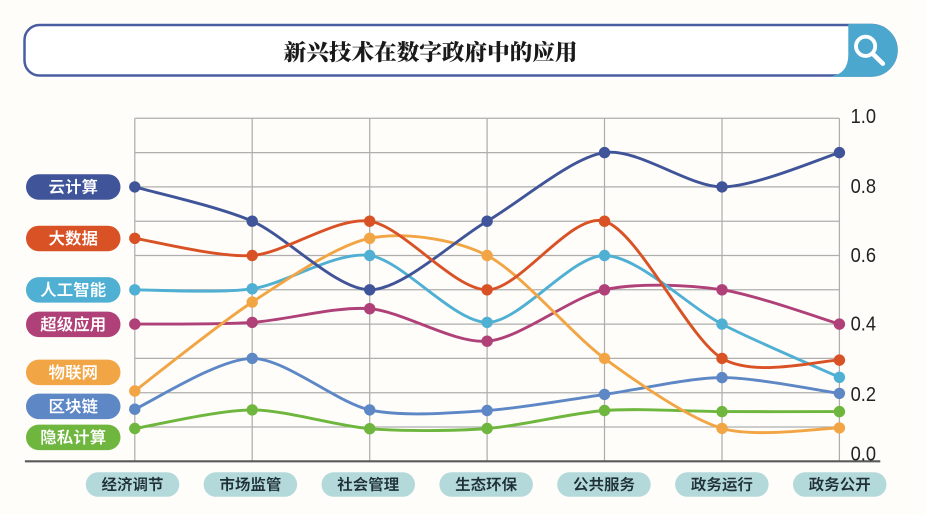 The height and width of the screenshot is (515, 926). Describe the element at coordinates (863, 395) in the screenshot. I see `svg-text: 0.2` at that location.